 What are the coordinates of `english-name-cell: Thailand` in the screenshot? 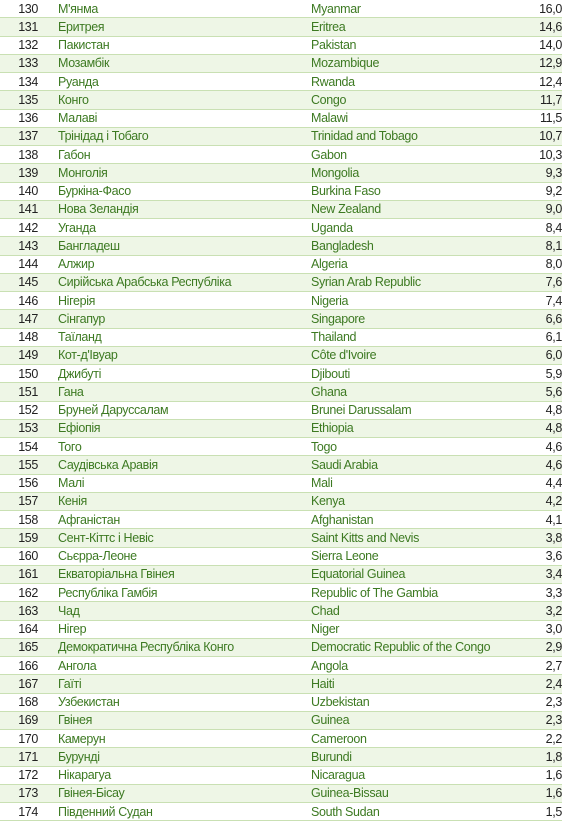 It's located at (334, 337).